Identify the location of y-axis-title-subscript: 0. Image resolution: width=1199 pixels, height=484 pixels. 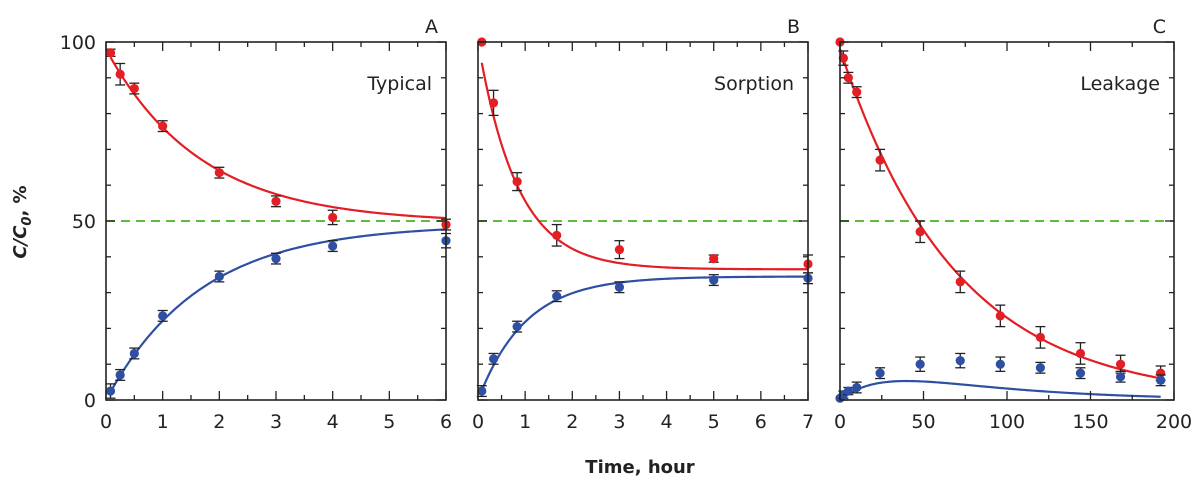
(27, 221).